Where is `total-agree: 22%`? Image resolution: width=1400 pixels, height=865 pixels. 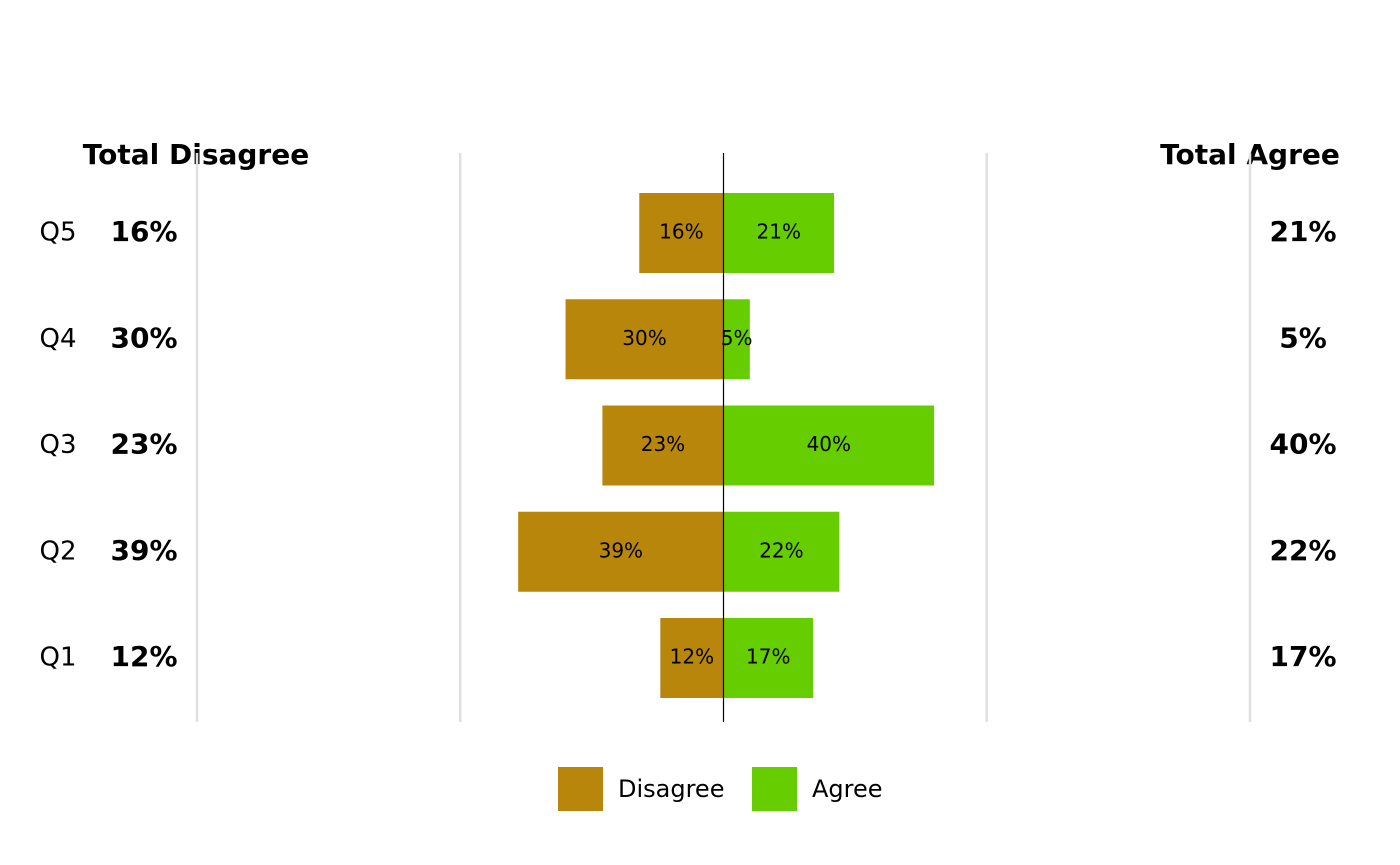 total-agree: 22% is located at coordinates (1302, 550).